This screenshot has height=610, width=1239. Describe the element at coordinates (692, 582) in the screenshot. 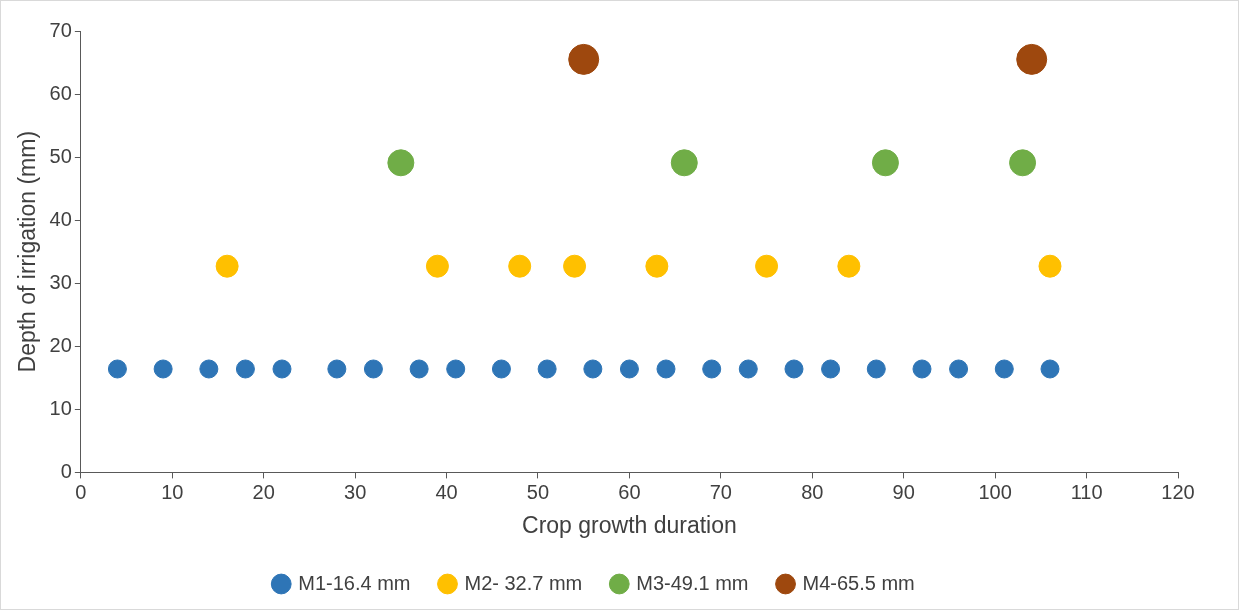

I see `legend-label: M3-49.1 mm` at that location.